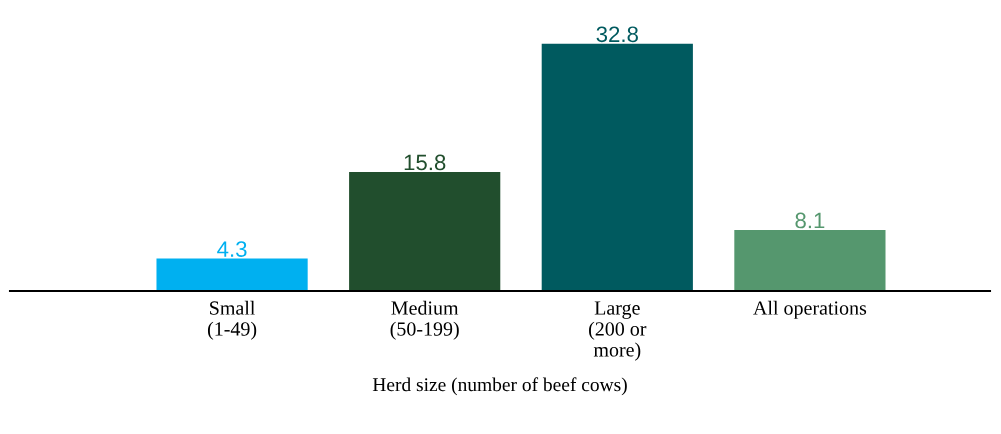 This screenshot has width=1001, height=434. What do you see at coordinates (232, 320) in the screenshot?
I see `x-tick-label: Small (1-49)` at bounding box center [232, 320].